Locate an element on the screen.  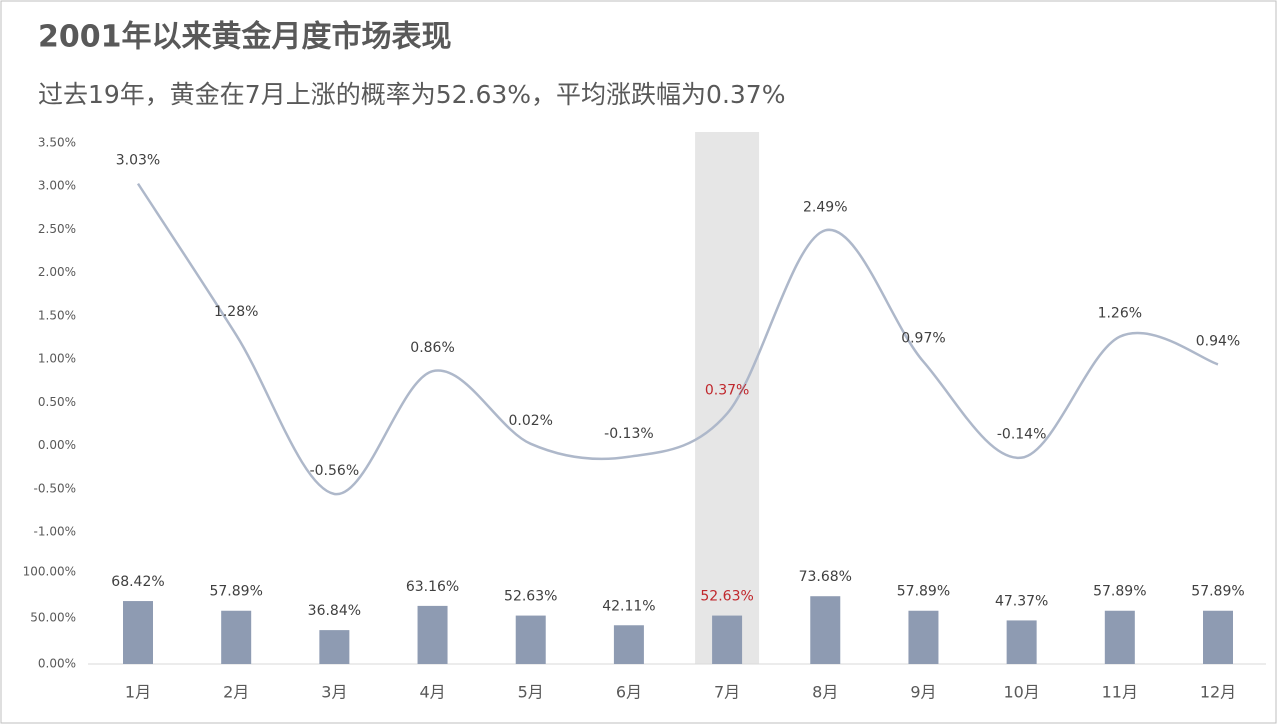
data-label: 36.84% is located at coordinates (334, 611).